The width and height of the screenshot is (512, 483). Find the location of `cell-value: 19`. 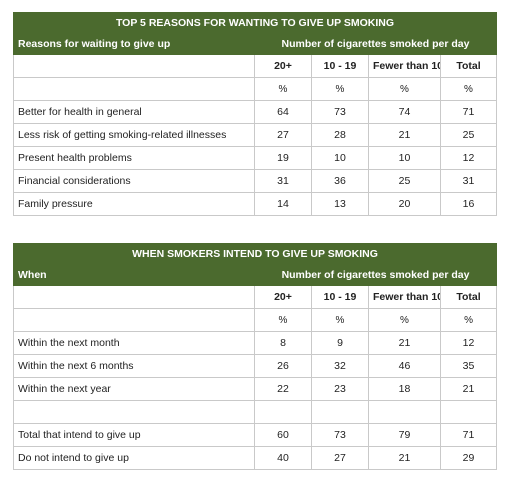

cell-value: 19 is located at coordinates (283, 158).